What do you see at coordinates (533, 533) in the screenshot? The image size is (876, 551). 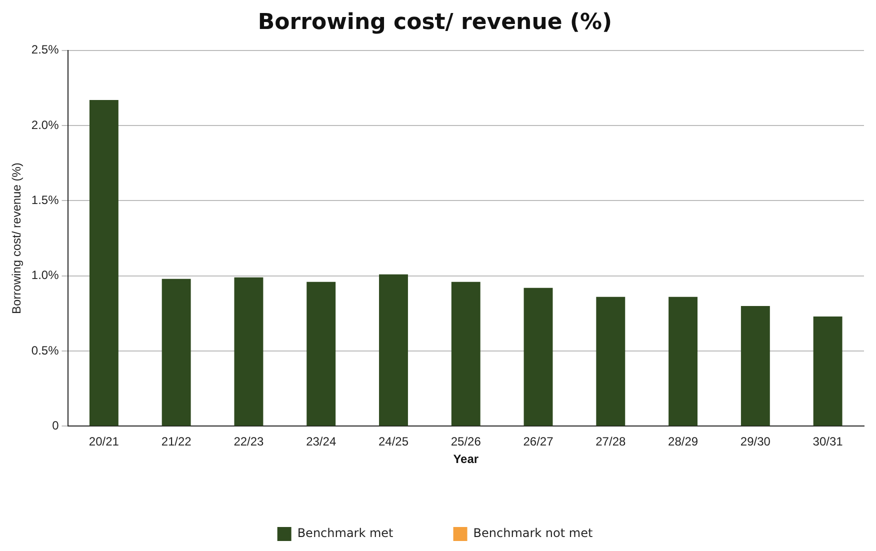 I see `legend-label: Benchmark not met` at bounding box center [533, 533].